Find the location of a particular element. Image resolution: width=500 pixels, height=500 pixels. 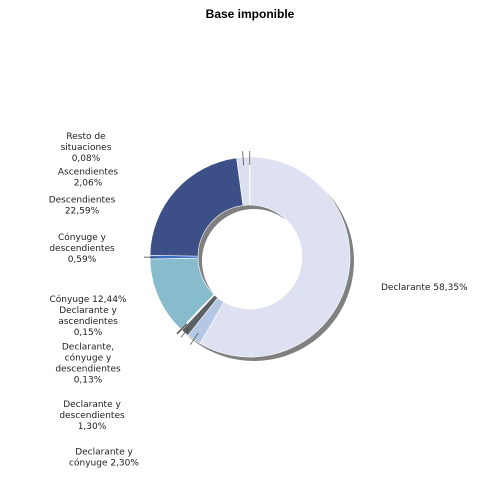

slice-label-4: Declarante y ascendientes 0,15% is located at coordinates (88, 322).